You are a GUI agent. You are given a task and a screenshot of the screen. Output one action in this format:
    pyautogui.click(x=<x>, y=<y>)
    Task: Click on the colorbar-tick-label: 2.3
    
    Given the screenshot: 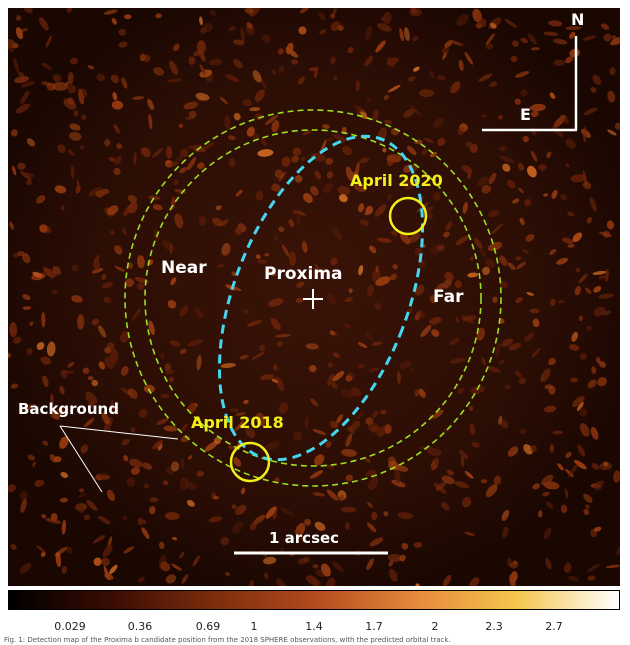 What is the action you would take?
    pyautogui.click(x=494, y=626)
    